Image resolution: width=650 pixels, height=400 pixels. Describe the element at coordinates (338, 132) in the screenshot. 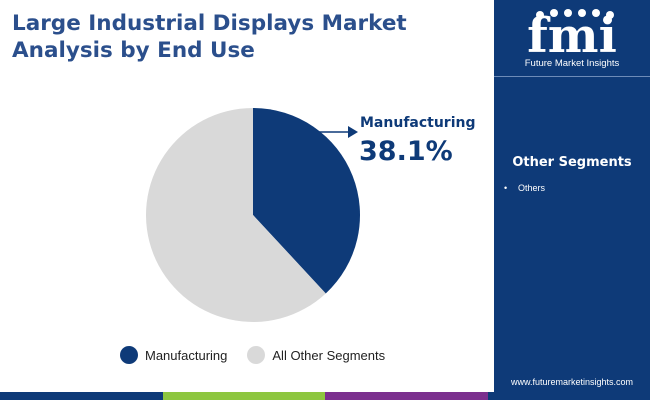

I see `callout-arrow` at that location.